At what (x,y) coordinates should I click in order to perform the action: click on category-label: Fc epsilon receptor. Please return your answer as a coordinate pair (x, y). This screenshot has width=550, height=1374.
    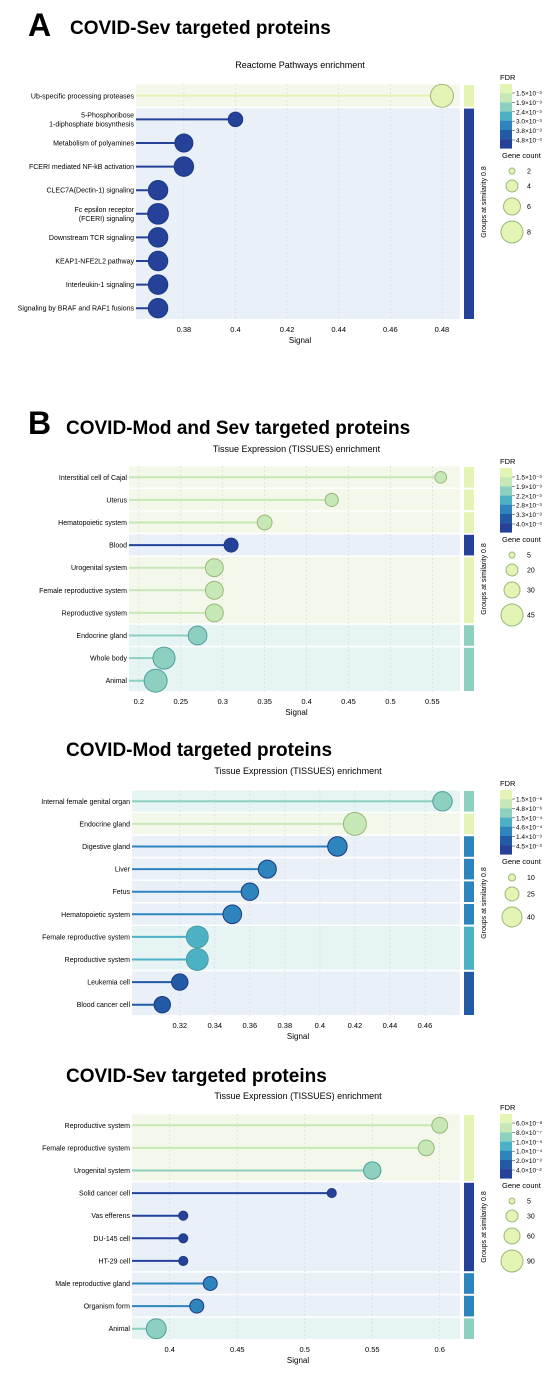
    Looking at the image, I should click on (104, 210).